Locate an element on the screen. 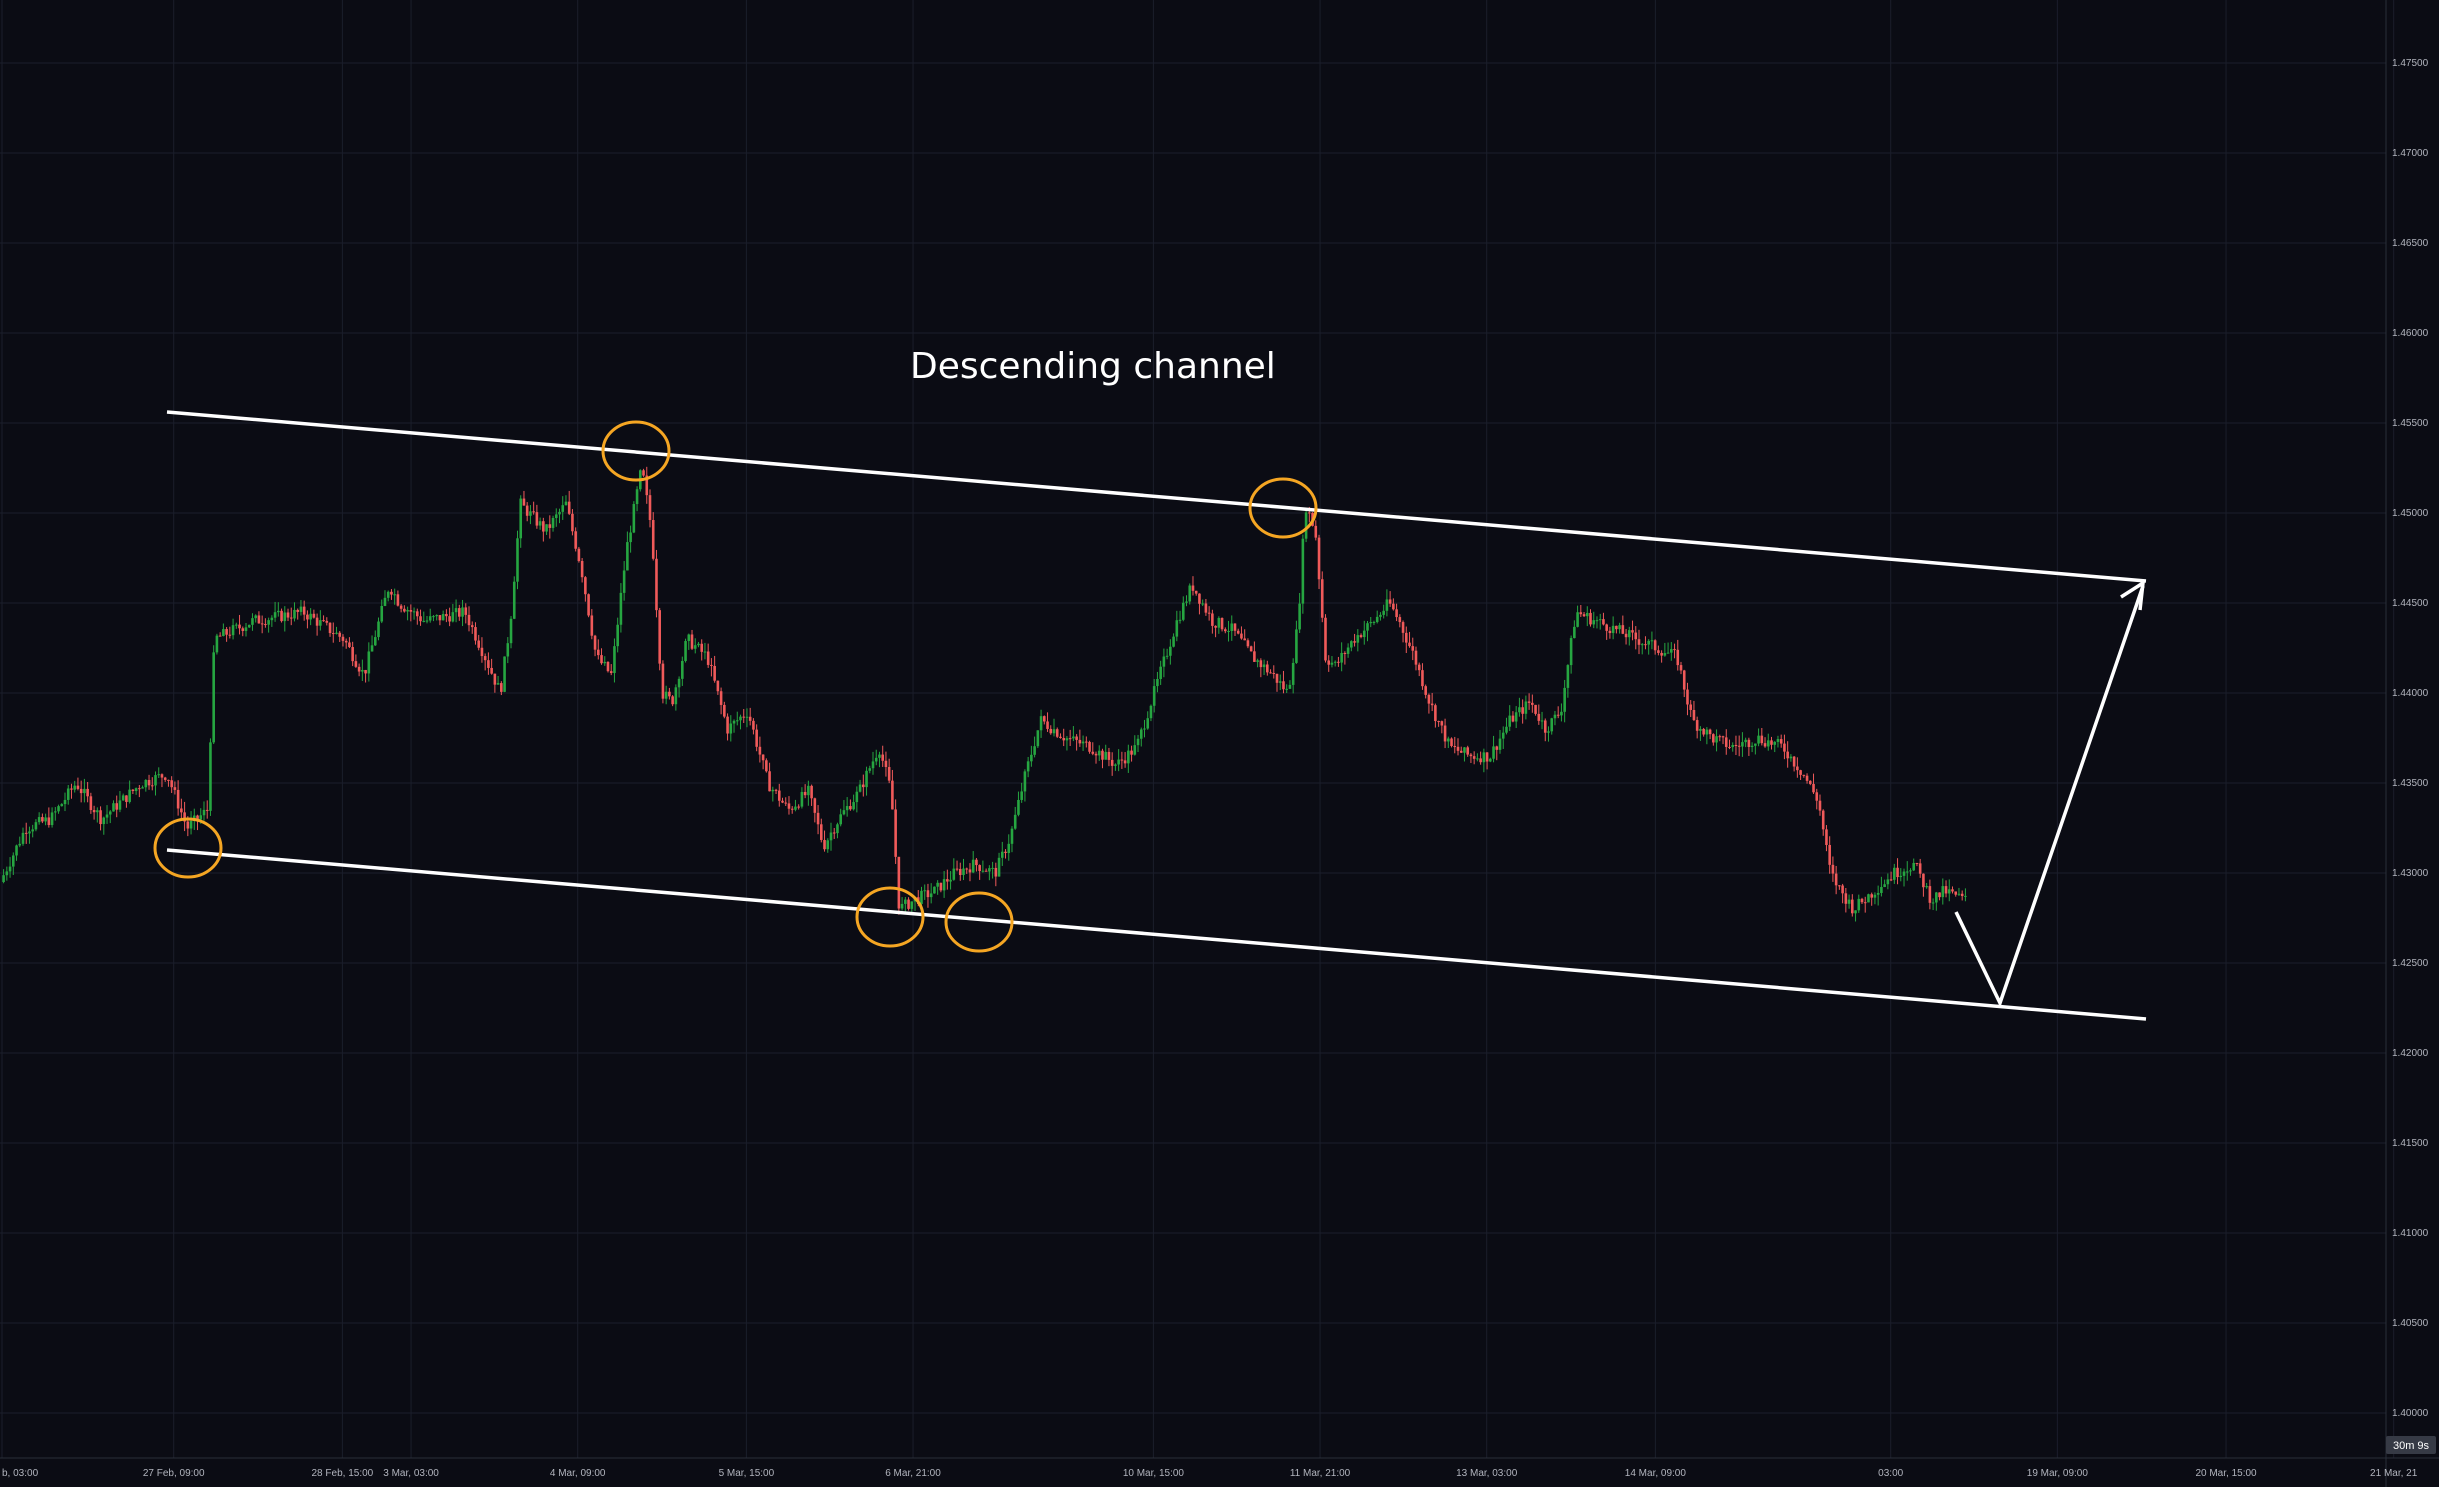 The height and width of the screenshot is (1487, 2439). projection-path is located at coordinates (2049, 796).